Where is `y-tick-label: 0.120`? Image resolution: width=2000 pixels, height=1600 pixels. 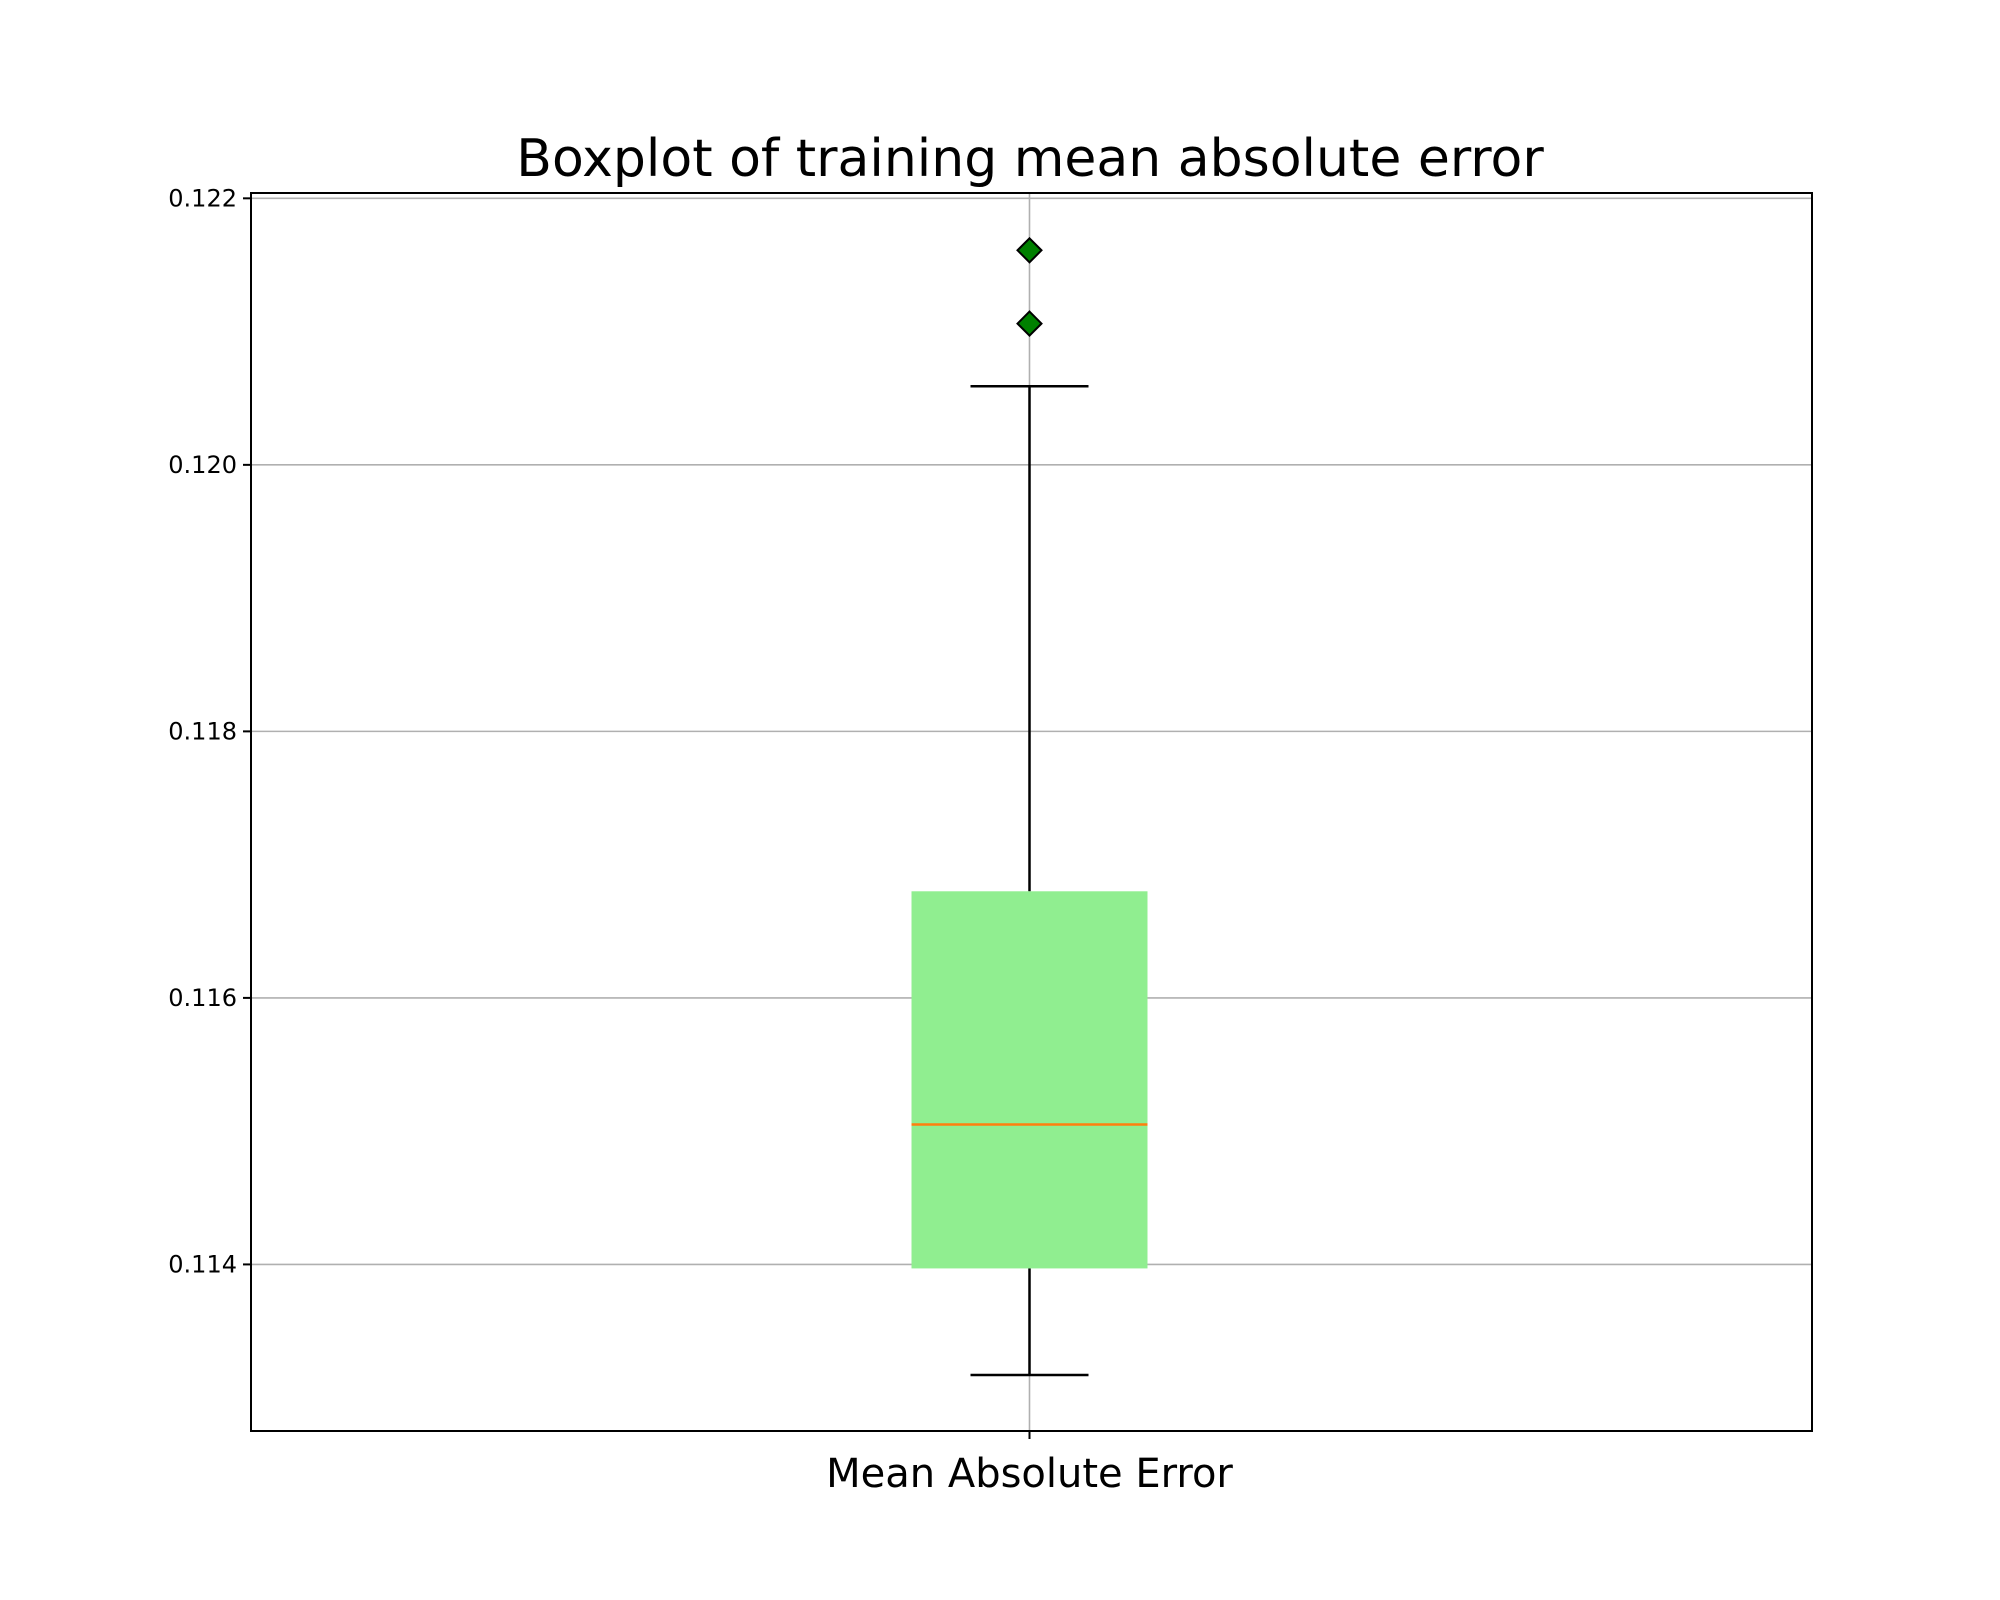 y-tick-label: 0.120 is located at coordinates (202, 465).